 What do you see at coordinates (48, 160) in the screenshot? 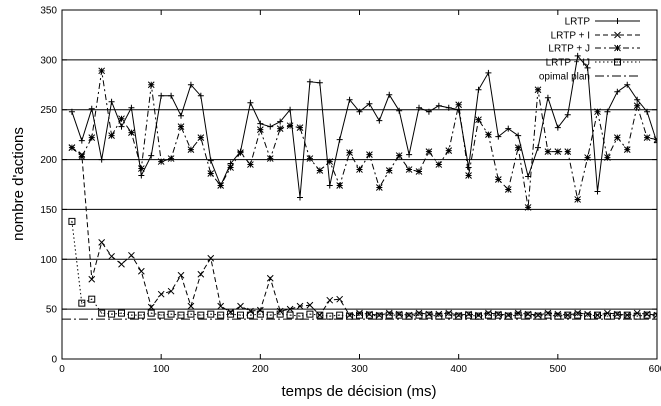
I see `y-tick-label: 200` at bounding box center [48, 160].